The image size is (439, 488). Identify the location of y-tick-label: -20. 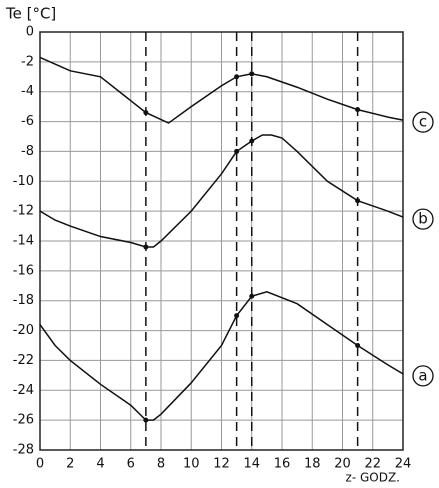
(23, 330).